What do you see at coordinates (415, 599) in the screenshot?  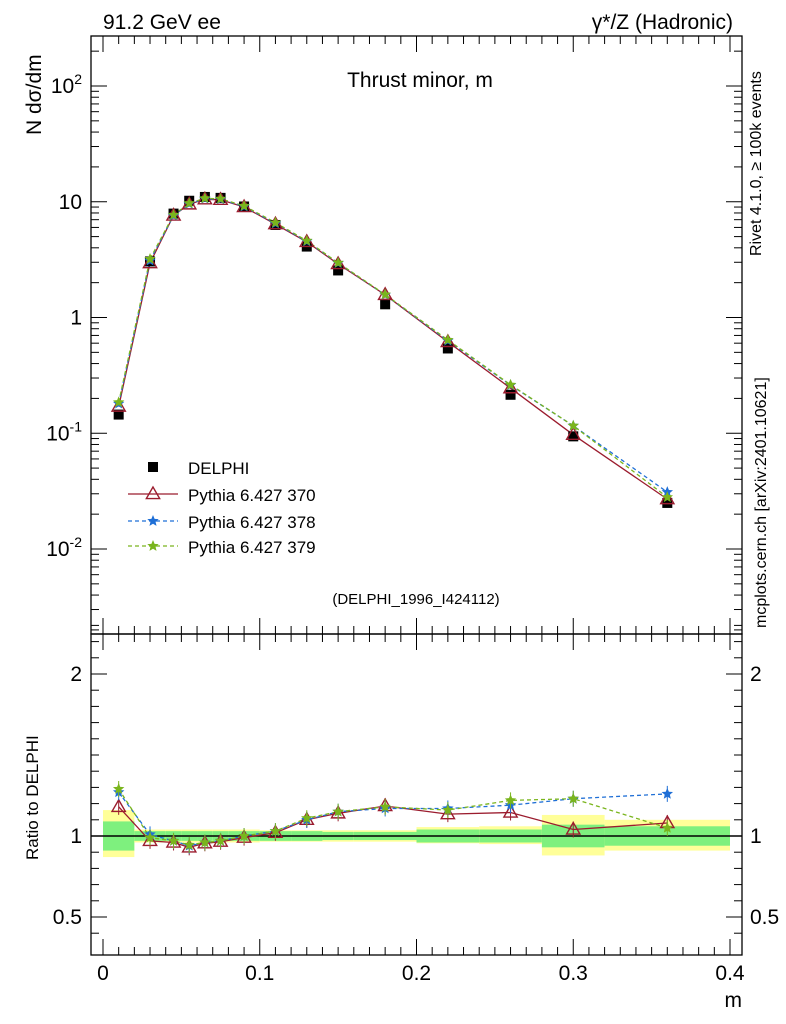 I see `analysis-id: (DELPHI_1996_I424112)` at bounding box center [415, 599].